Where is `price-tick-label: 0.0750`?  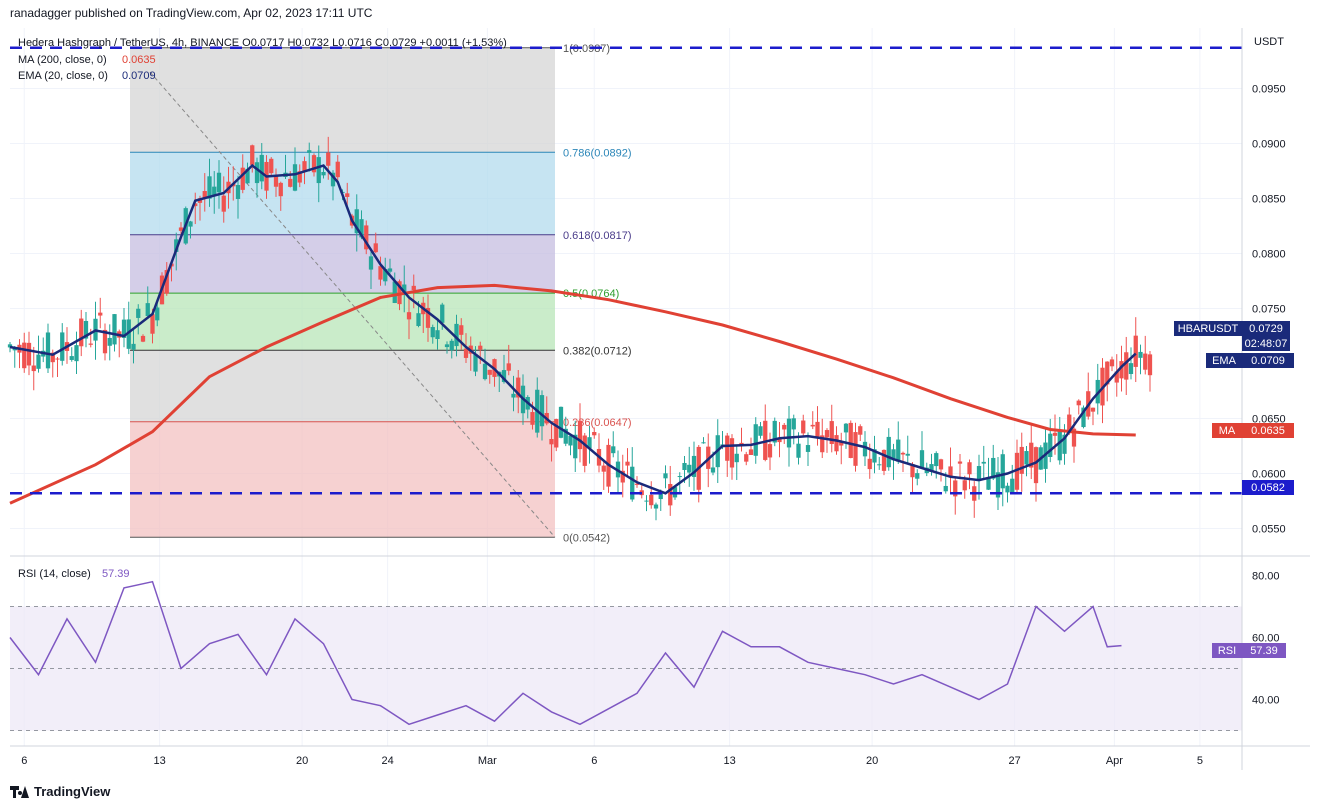 price-tick-label: 0.0750 is located at coordinates (1269, 310).